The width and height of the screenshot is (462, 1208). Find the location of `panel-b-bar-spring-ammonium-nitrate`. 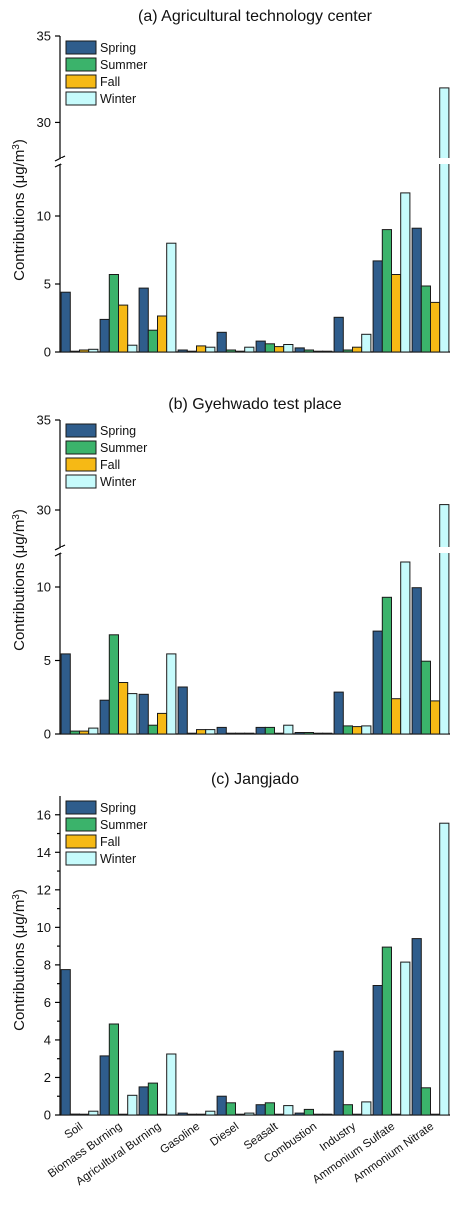

panel-b-bar-spring-ammonium-nitrate is located at coordinates (416, 661).